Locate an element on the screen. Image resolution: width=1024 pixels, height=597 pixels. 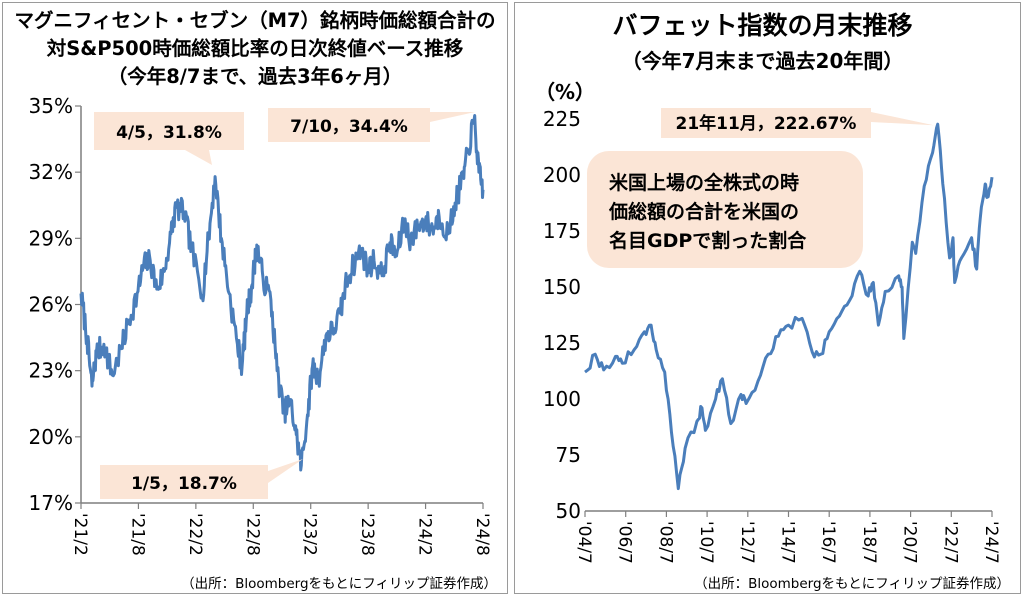
note-line-3: 名目GDPで割った割合 is located at coordinates (708, 241).